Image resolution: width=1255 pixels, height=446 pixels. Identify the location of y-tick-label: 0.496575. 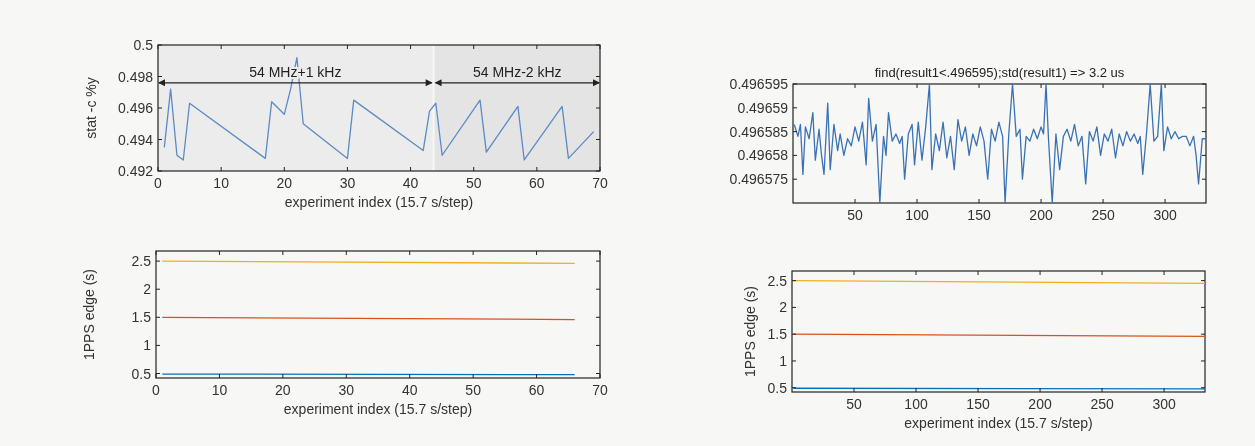
(759, 179).